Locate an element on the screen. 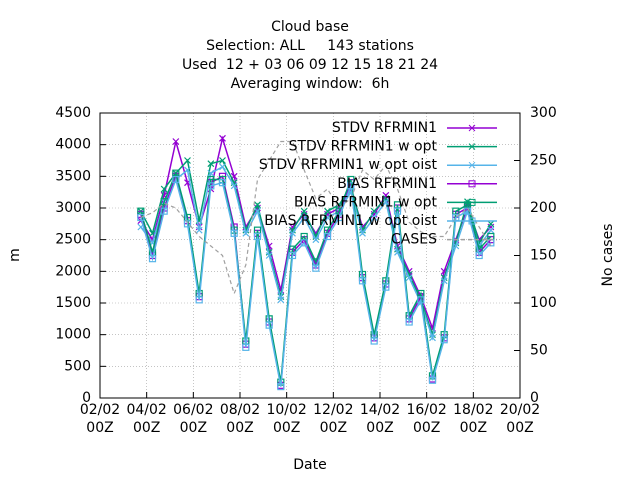 The image size is (640, 480). y-tick-label: 3500 is located at coordinates (73, 176).